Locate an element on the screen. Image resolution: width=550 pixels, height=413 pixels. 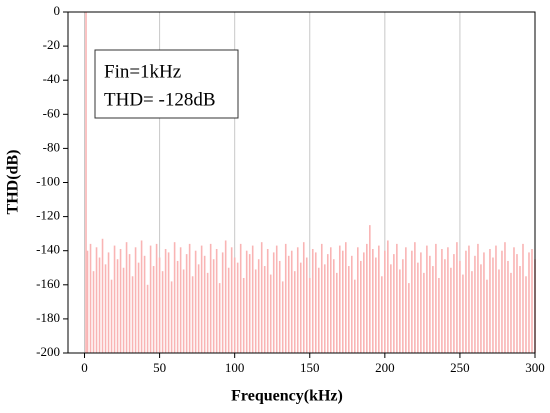
x-tick-label: 0 is located at coordinates (84, 367).